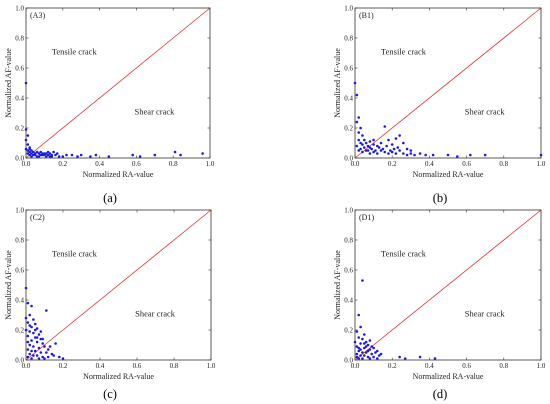 This screenshot has width=550, height=404. I want to click on region-label-shear: Shear crack, so click(485, 314).